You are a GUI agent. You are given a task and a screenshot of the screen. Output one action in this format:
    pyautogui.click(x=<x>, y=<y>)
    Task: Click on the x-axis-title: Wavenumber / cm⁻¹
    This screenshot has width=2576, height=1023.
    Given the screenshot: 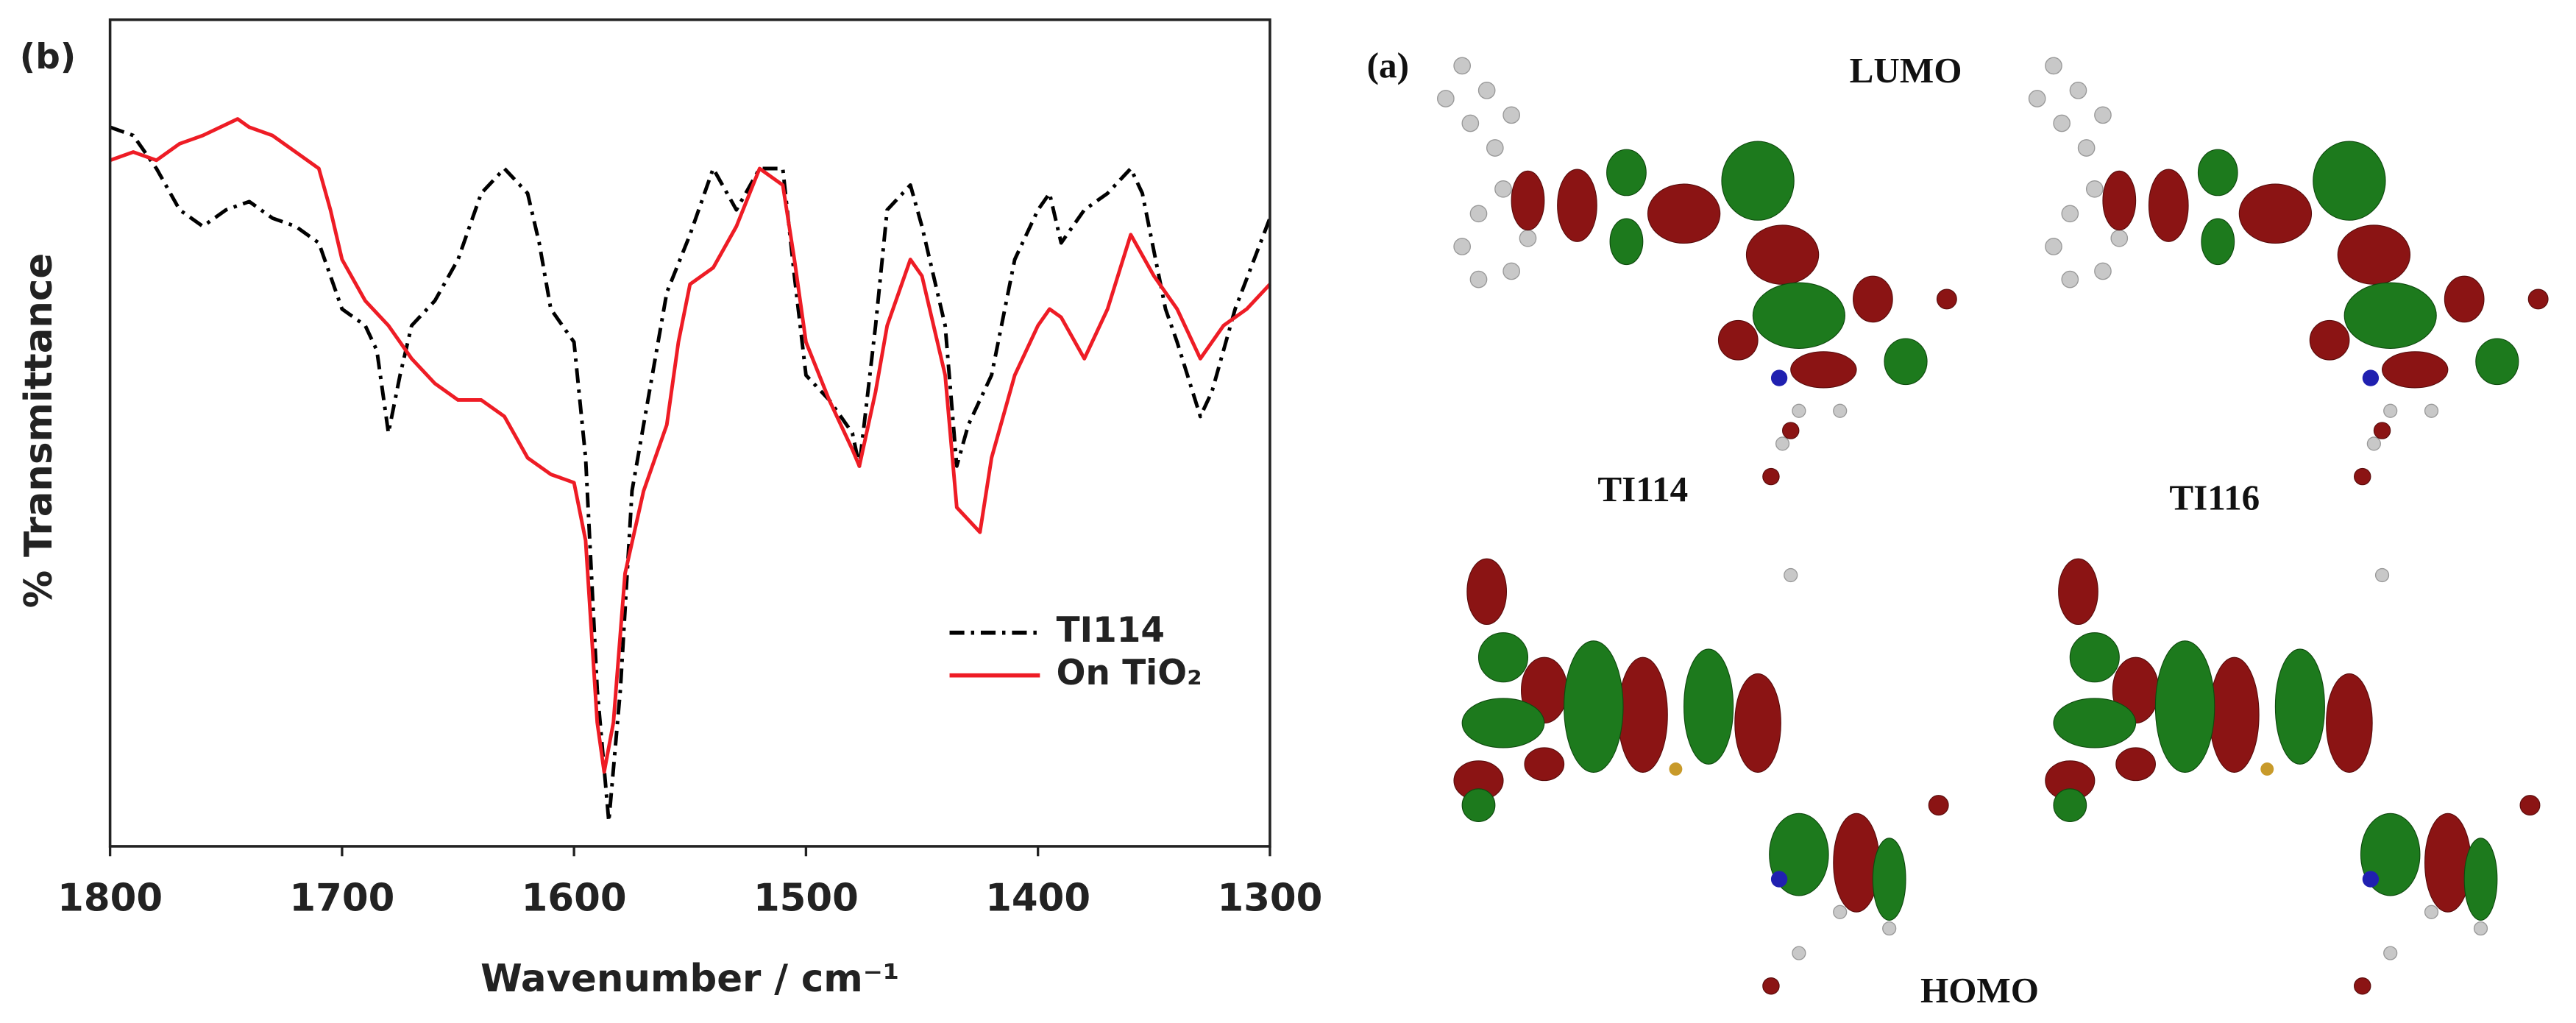 What is the action you would take?
    pyautogui.click(x=689, y=979)
    